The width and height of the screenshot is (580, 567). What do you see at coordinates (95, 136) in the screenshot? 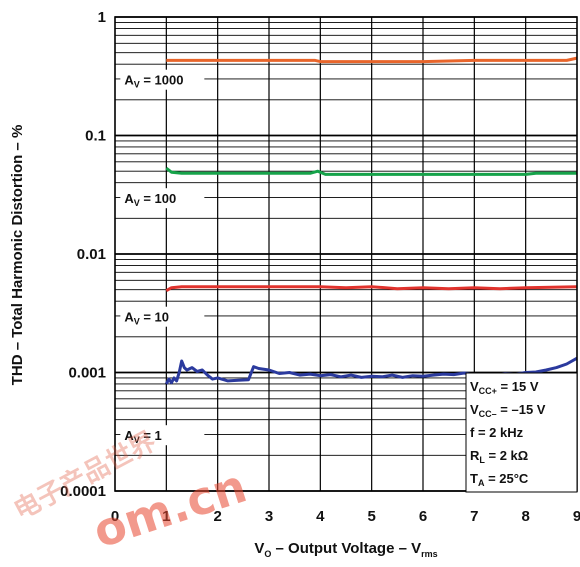
I see `y-tick-label: 0.1` at bounding box center [95, 136].